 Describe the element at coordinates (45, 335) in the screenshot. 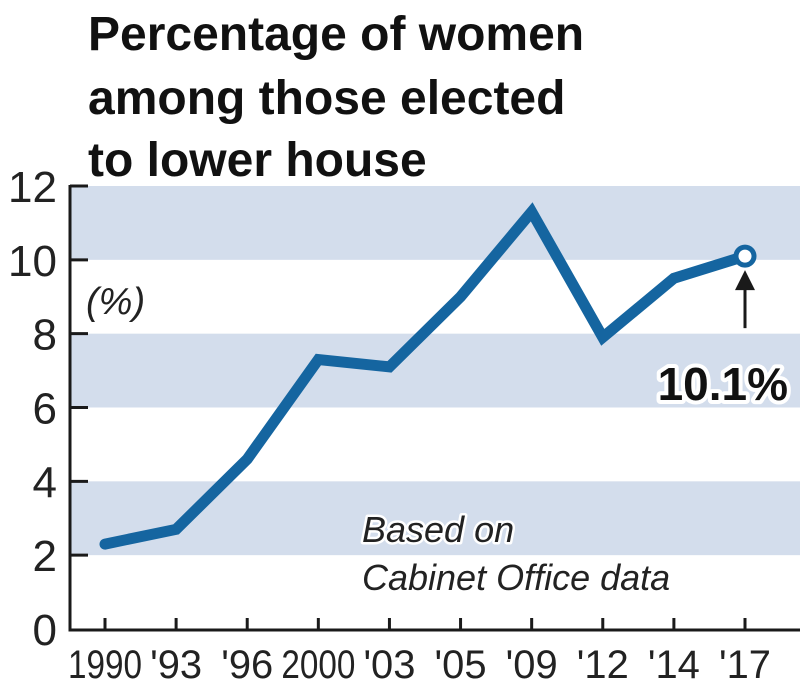

I see `y-tick-label: 8` at that location.